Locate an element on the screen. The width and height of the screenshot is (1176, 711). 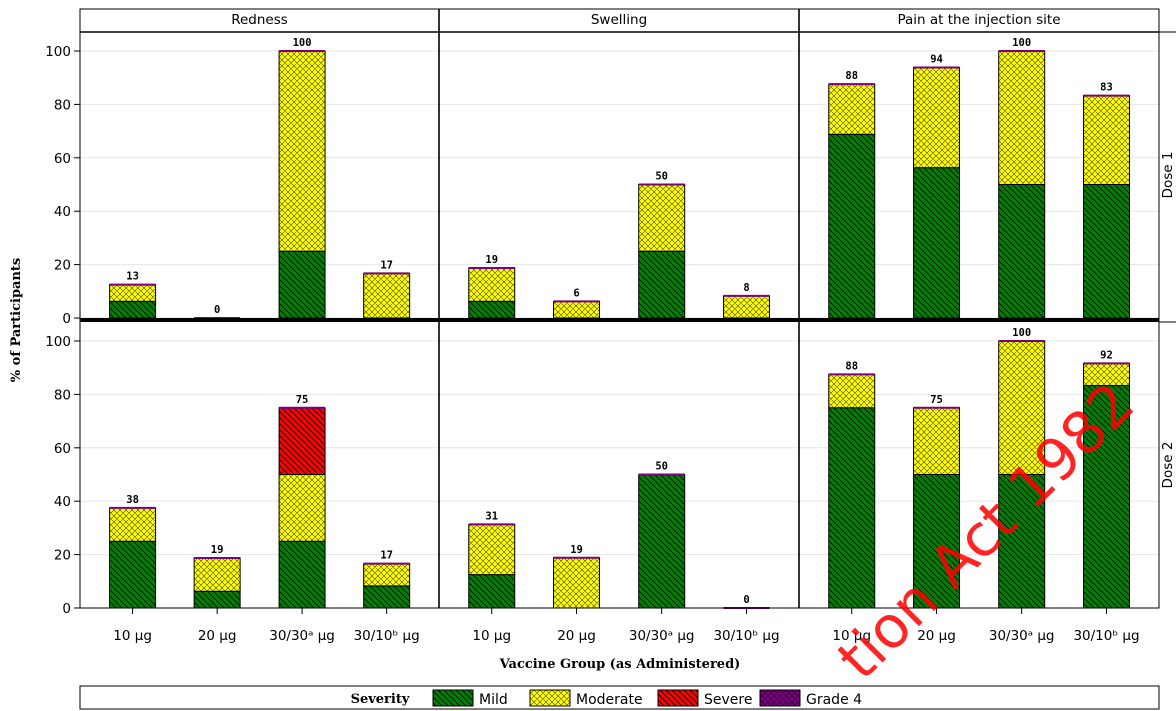
x-axis-title: Vaccine Group (as Administered) is located at coordinates (620, 664).